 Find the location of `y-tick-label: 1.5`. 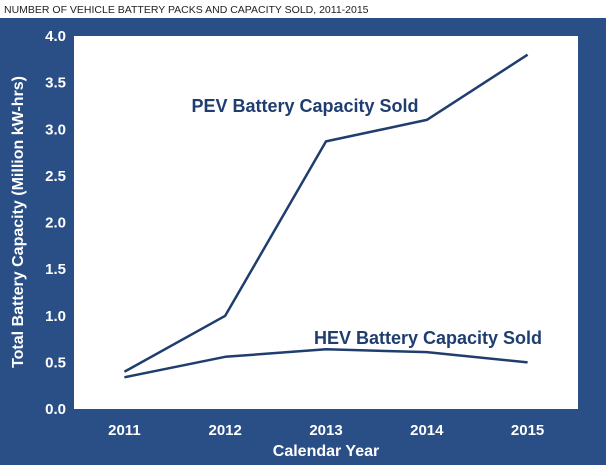

y-tick-label: 1.5 is located at coordinates (55, 269).